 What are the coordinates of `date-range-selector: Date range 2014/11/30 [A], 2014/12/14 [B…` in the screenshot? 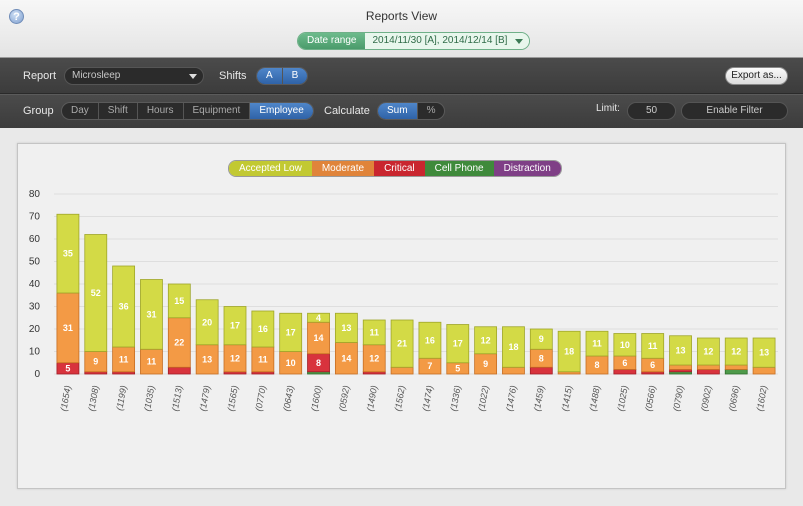 It's located at (414, 41).